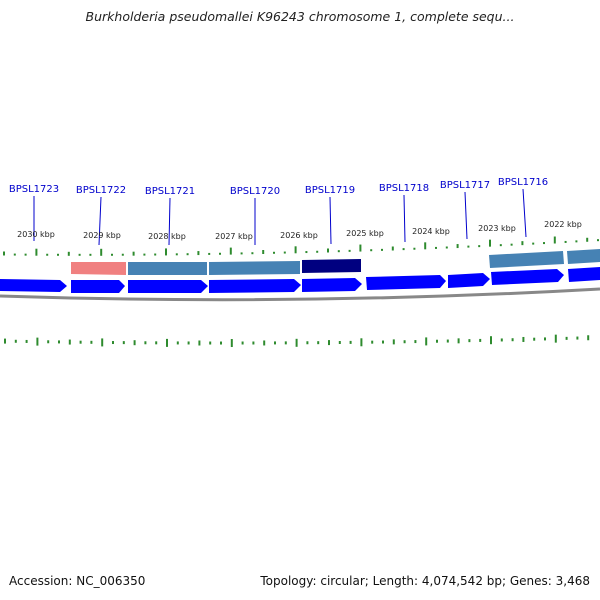 This screenshot has height=600, width=600. Describe the element at coordinates (101, 190) in the screenshot. I see `gene-label: BPSL1722` at that location.